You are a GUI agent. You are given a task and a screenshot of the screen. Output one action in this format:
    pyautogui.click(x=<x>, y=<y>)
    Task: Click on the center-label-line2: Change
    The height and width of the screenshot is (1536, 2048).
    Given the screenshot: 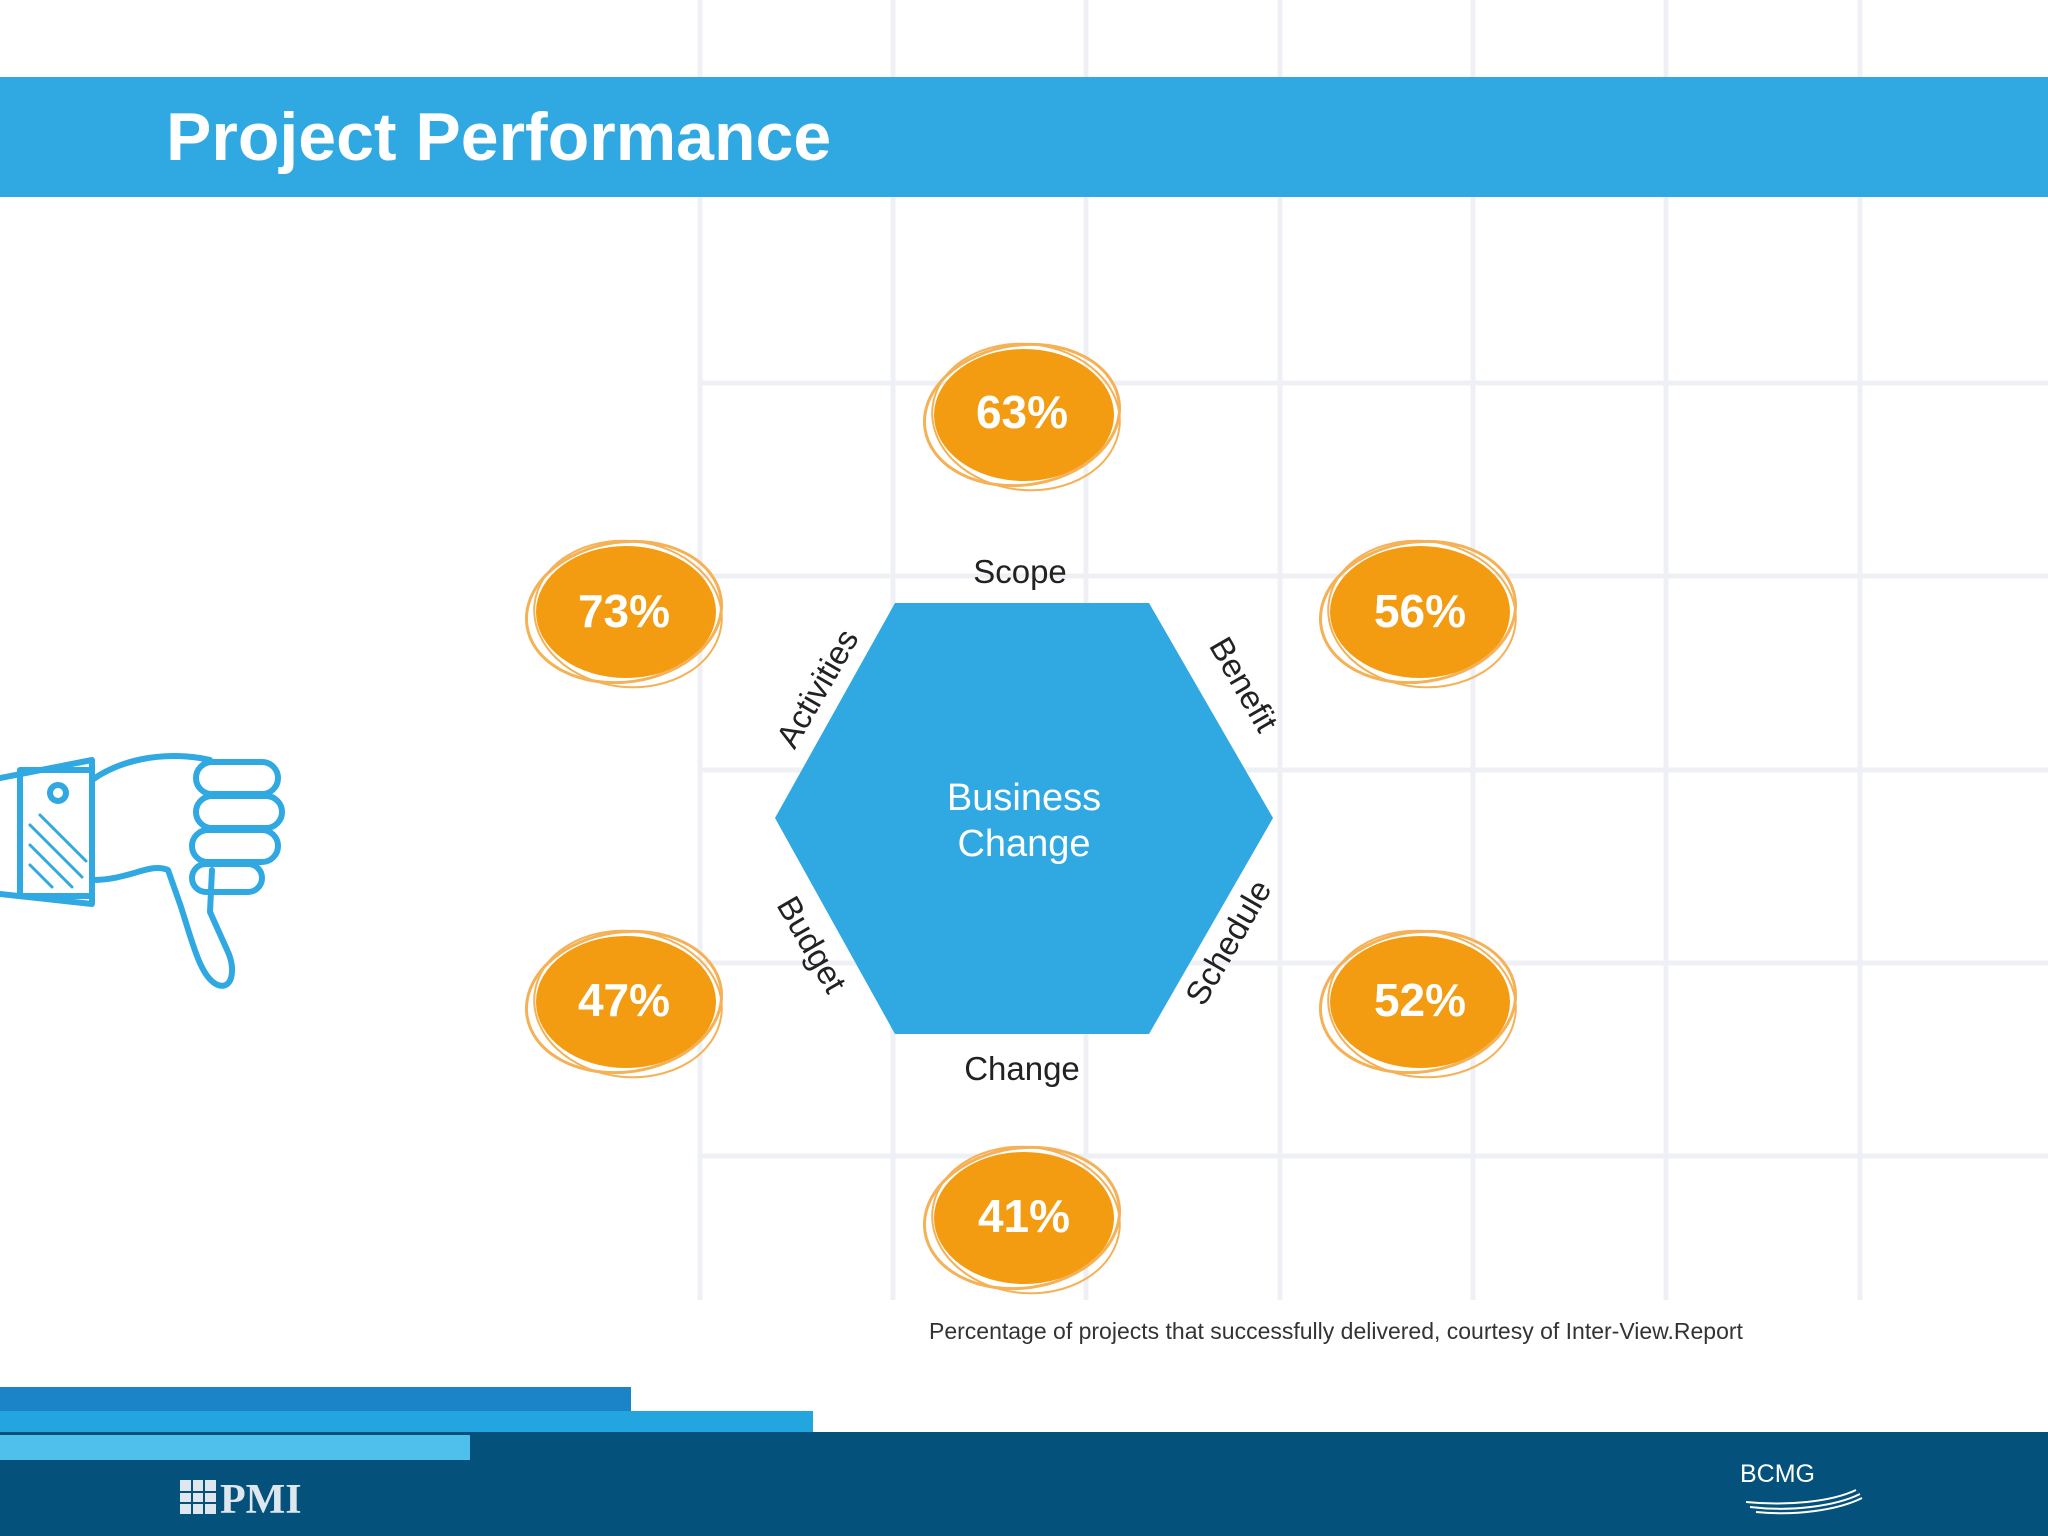 What is the action you would take?
    pyautogui.click(x=1023, y=844)
    